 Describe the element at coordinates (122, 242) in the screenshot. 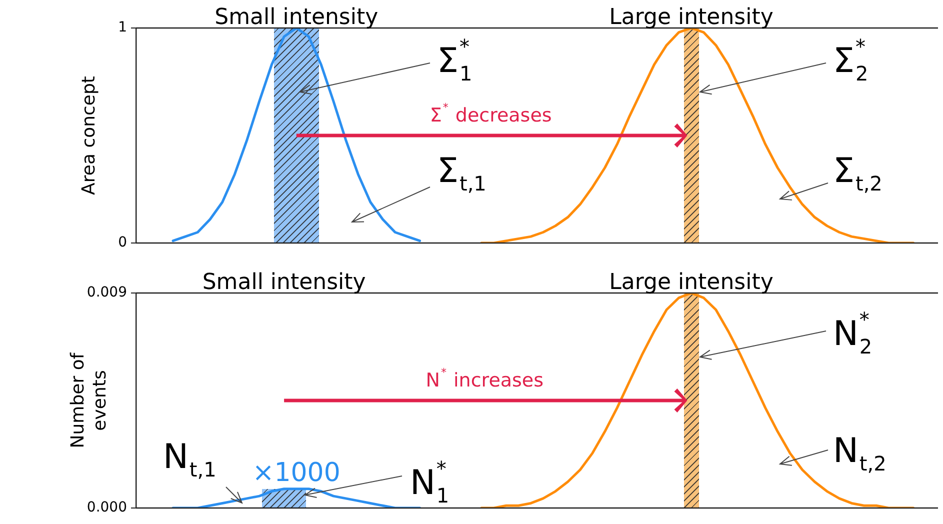

I see `y-tick-label: 0` at that location.